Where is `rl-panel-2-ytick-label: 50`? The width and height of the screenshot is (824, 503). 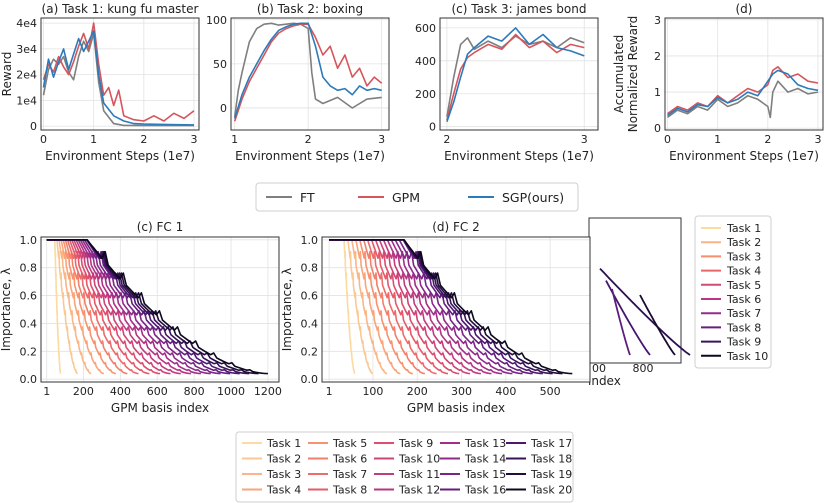 rl-panel-2-ytick-label: 50 is located at coordinates (220, 64).